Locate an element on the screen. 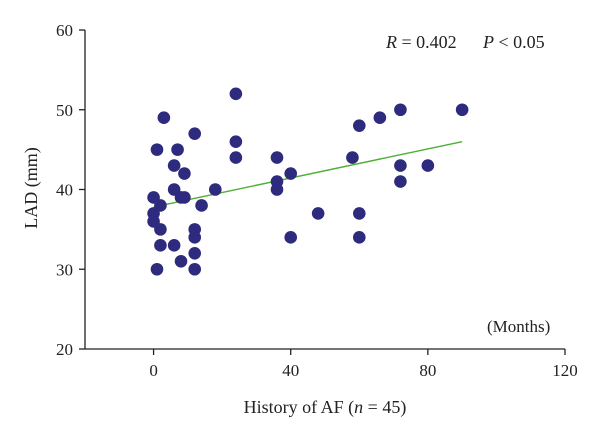 This screenshot has width=600, height=435. x-ticks: 0 40 80 120 is located at coordinates (363, 364).